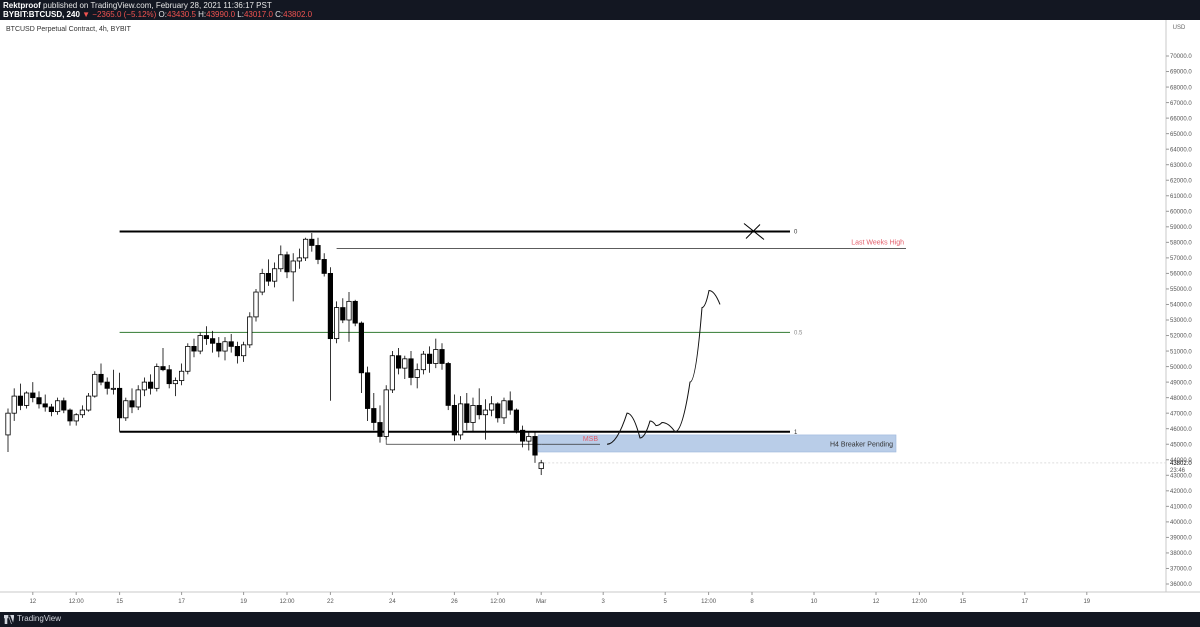 The height and width of the screenshot is (627, 1200). I want to click on instrument-label: BTCUSD Perpetual Contract, 4h, BYBIT, so click(68, 29).